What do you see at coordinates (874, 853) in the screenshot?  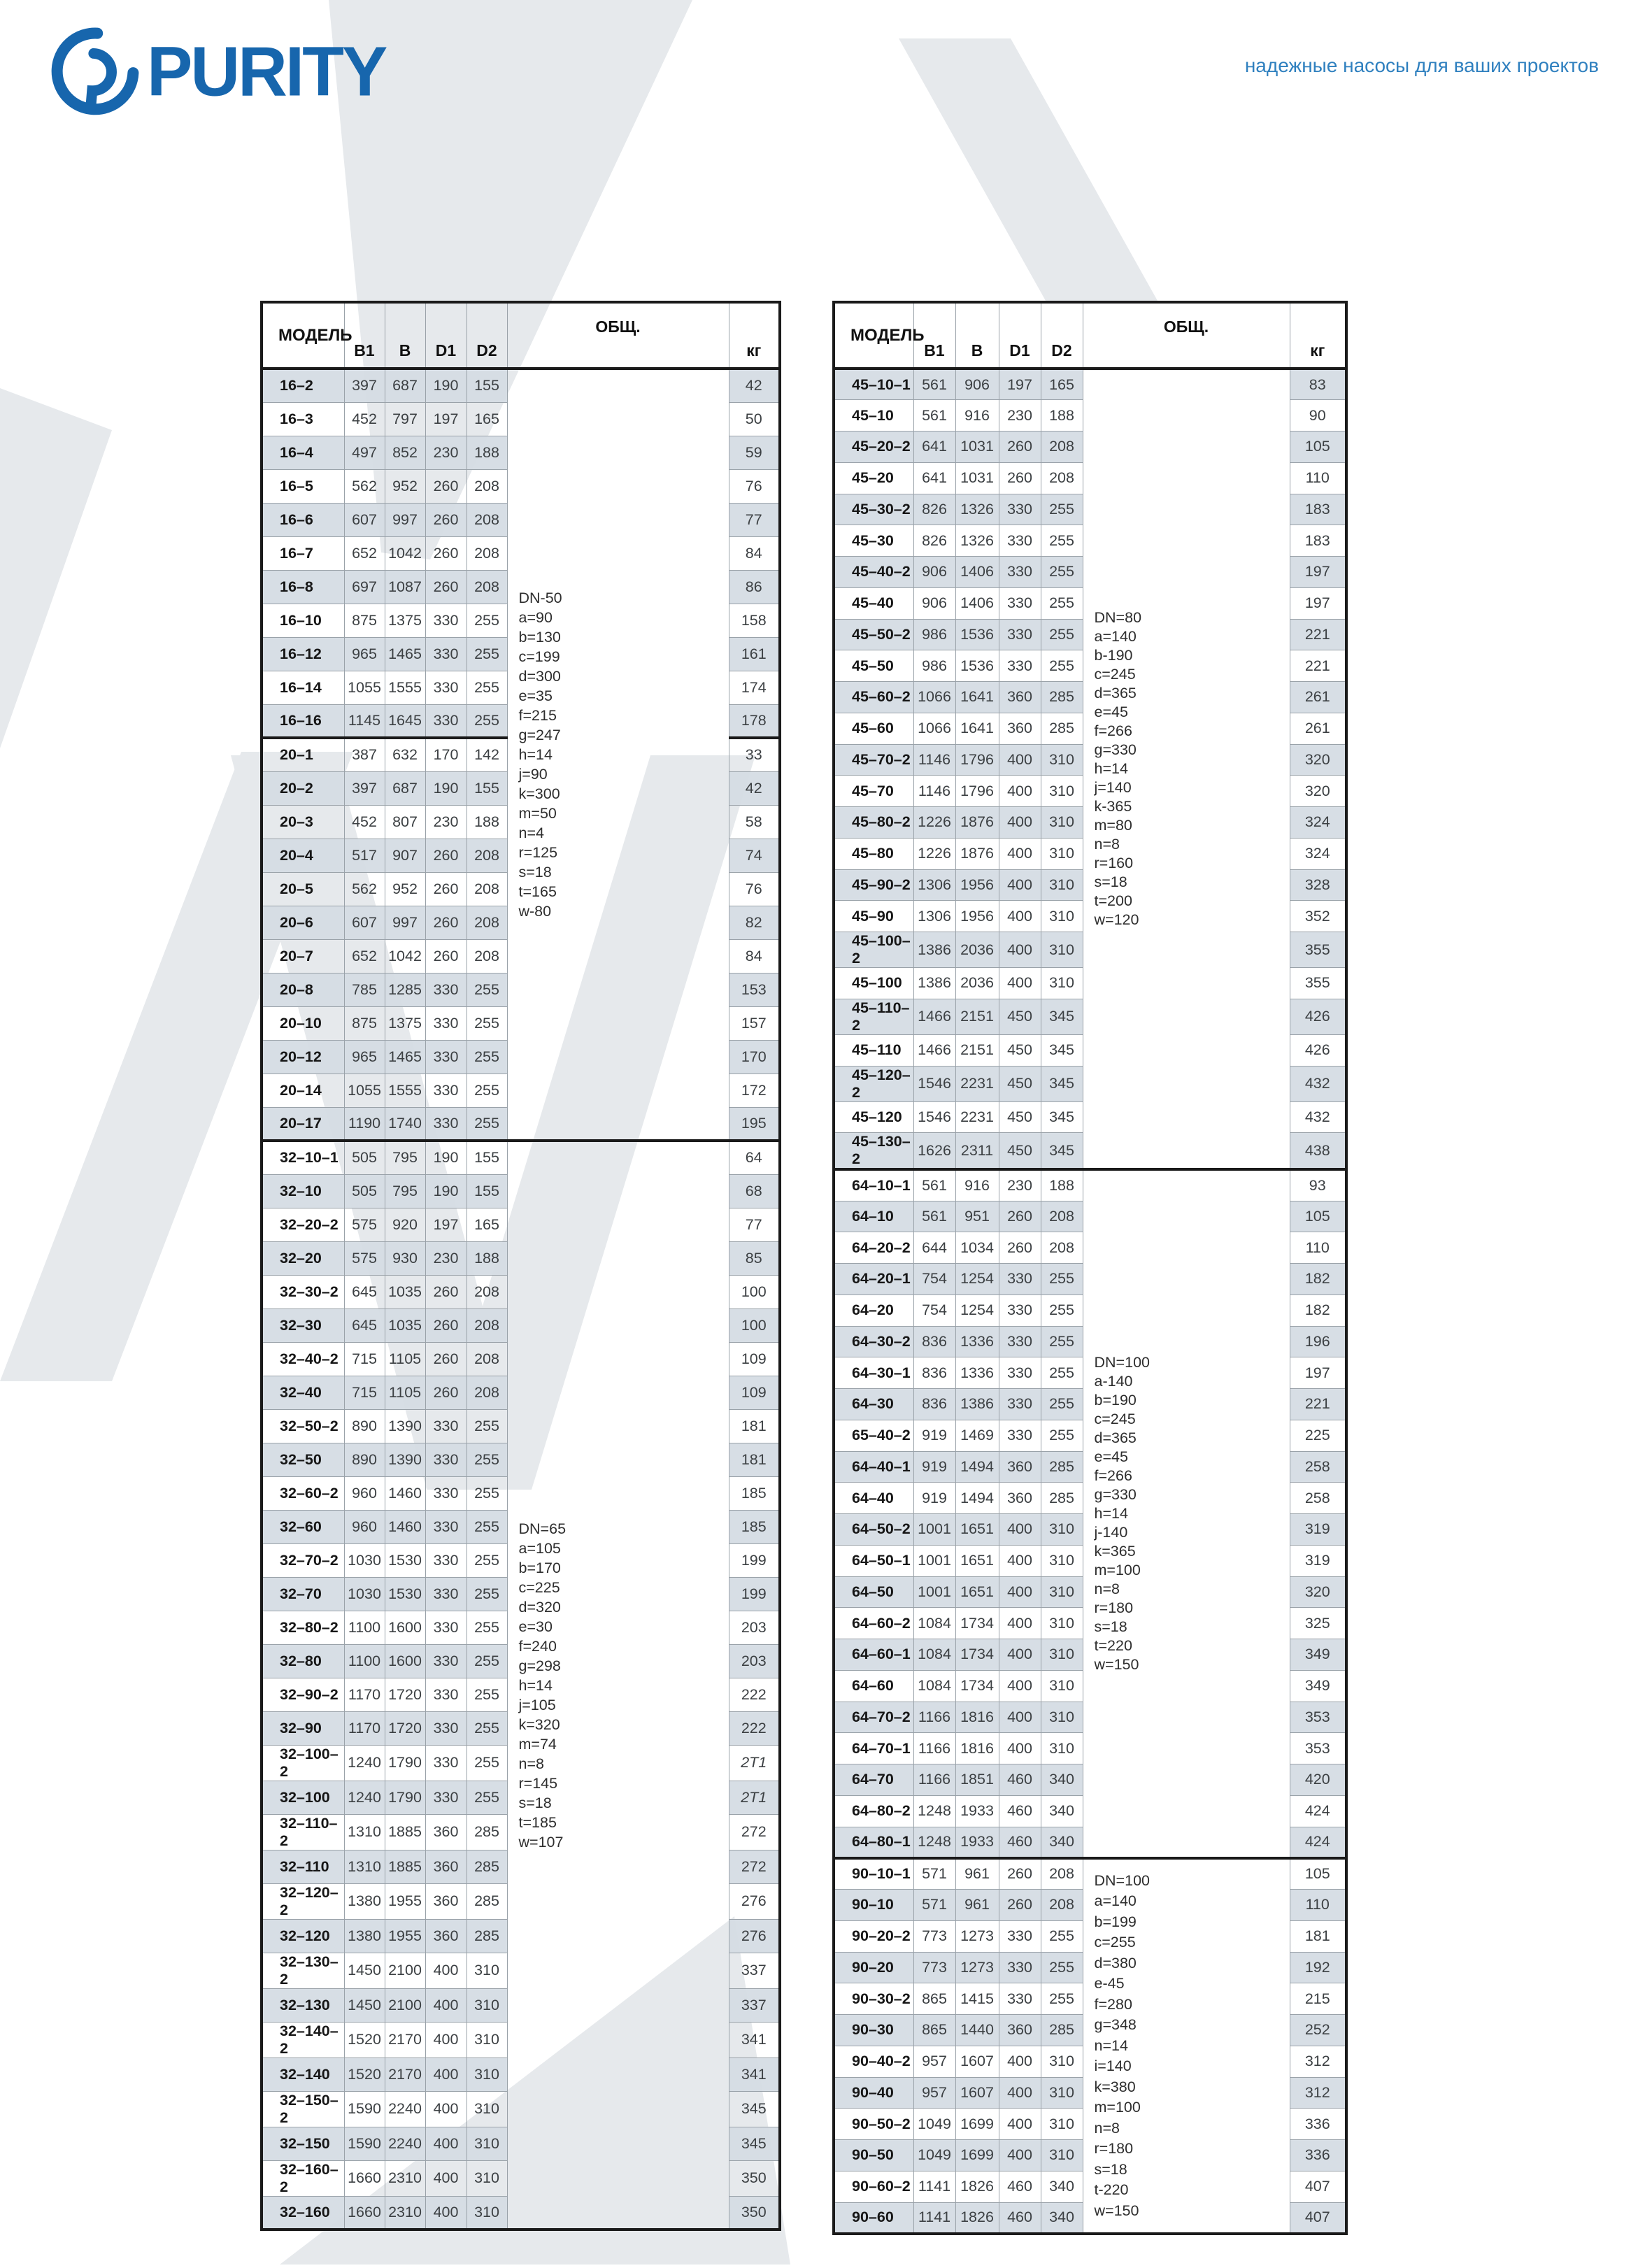 I see `model-cell: 45–80` at bounding box center [874, 853].